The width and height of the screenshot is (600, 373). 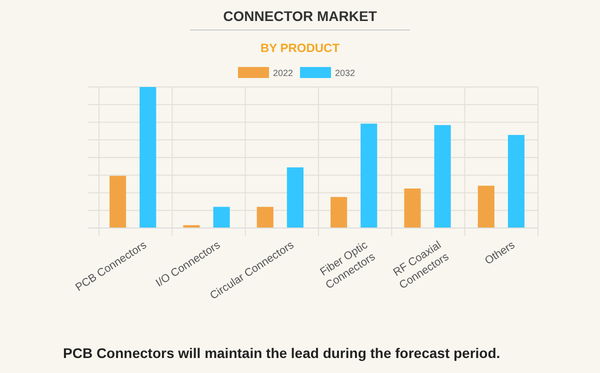 I want to click on chart-subtitle: BY PRODUCT, so click(x=300, y=48).